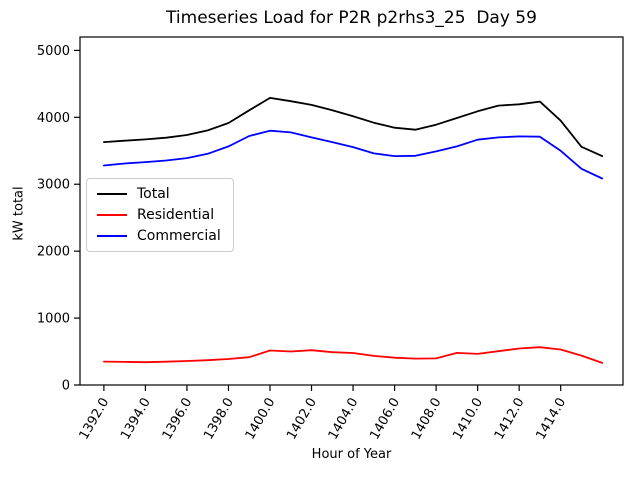 The image size is (640, 480). What do you see at coordinates (176, 215) in the screenshot?
I see `legend-label: Residential` at bounding box center [176, 215].